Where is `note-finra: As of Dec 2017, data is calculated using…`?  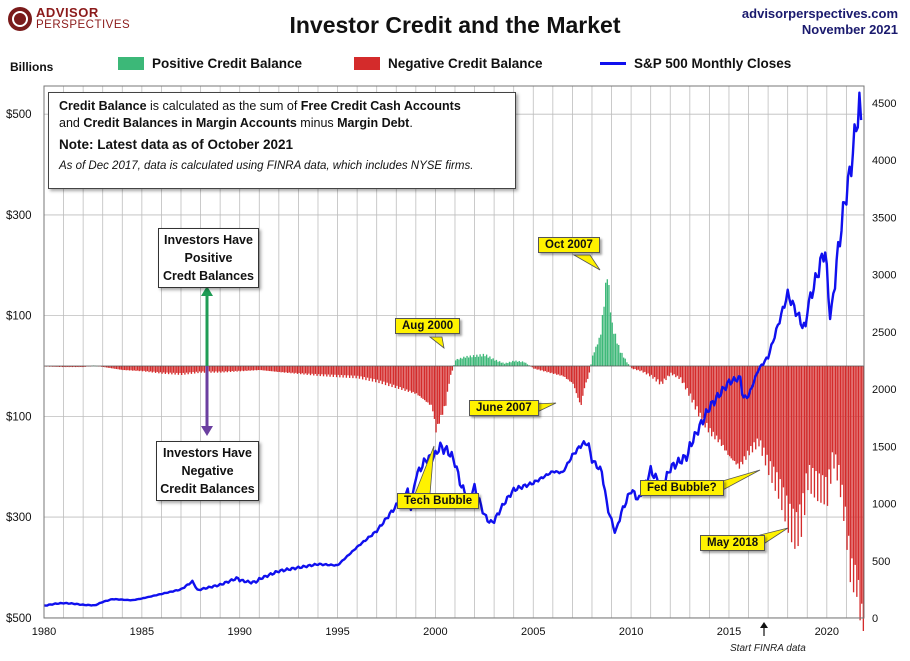
note-finra: As of Dec 2017, data is calculated using… is located at coordinates (266, 166).